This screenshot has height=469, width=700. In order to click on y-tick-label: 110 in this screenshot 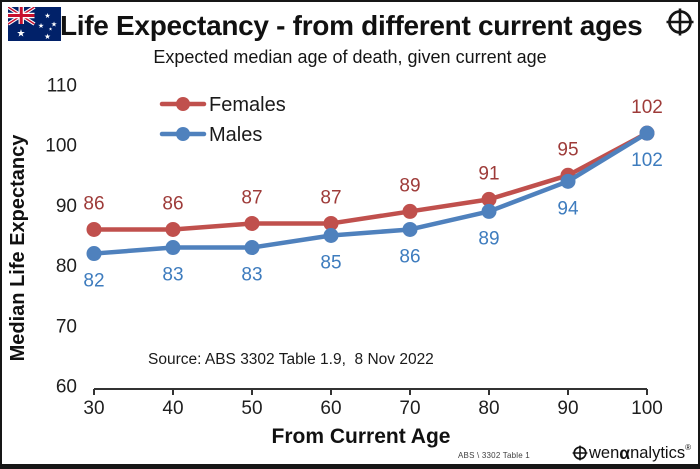, I will do `click(62, 86)`.